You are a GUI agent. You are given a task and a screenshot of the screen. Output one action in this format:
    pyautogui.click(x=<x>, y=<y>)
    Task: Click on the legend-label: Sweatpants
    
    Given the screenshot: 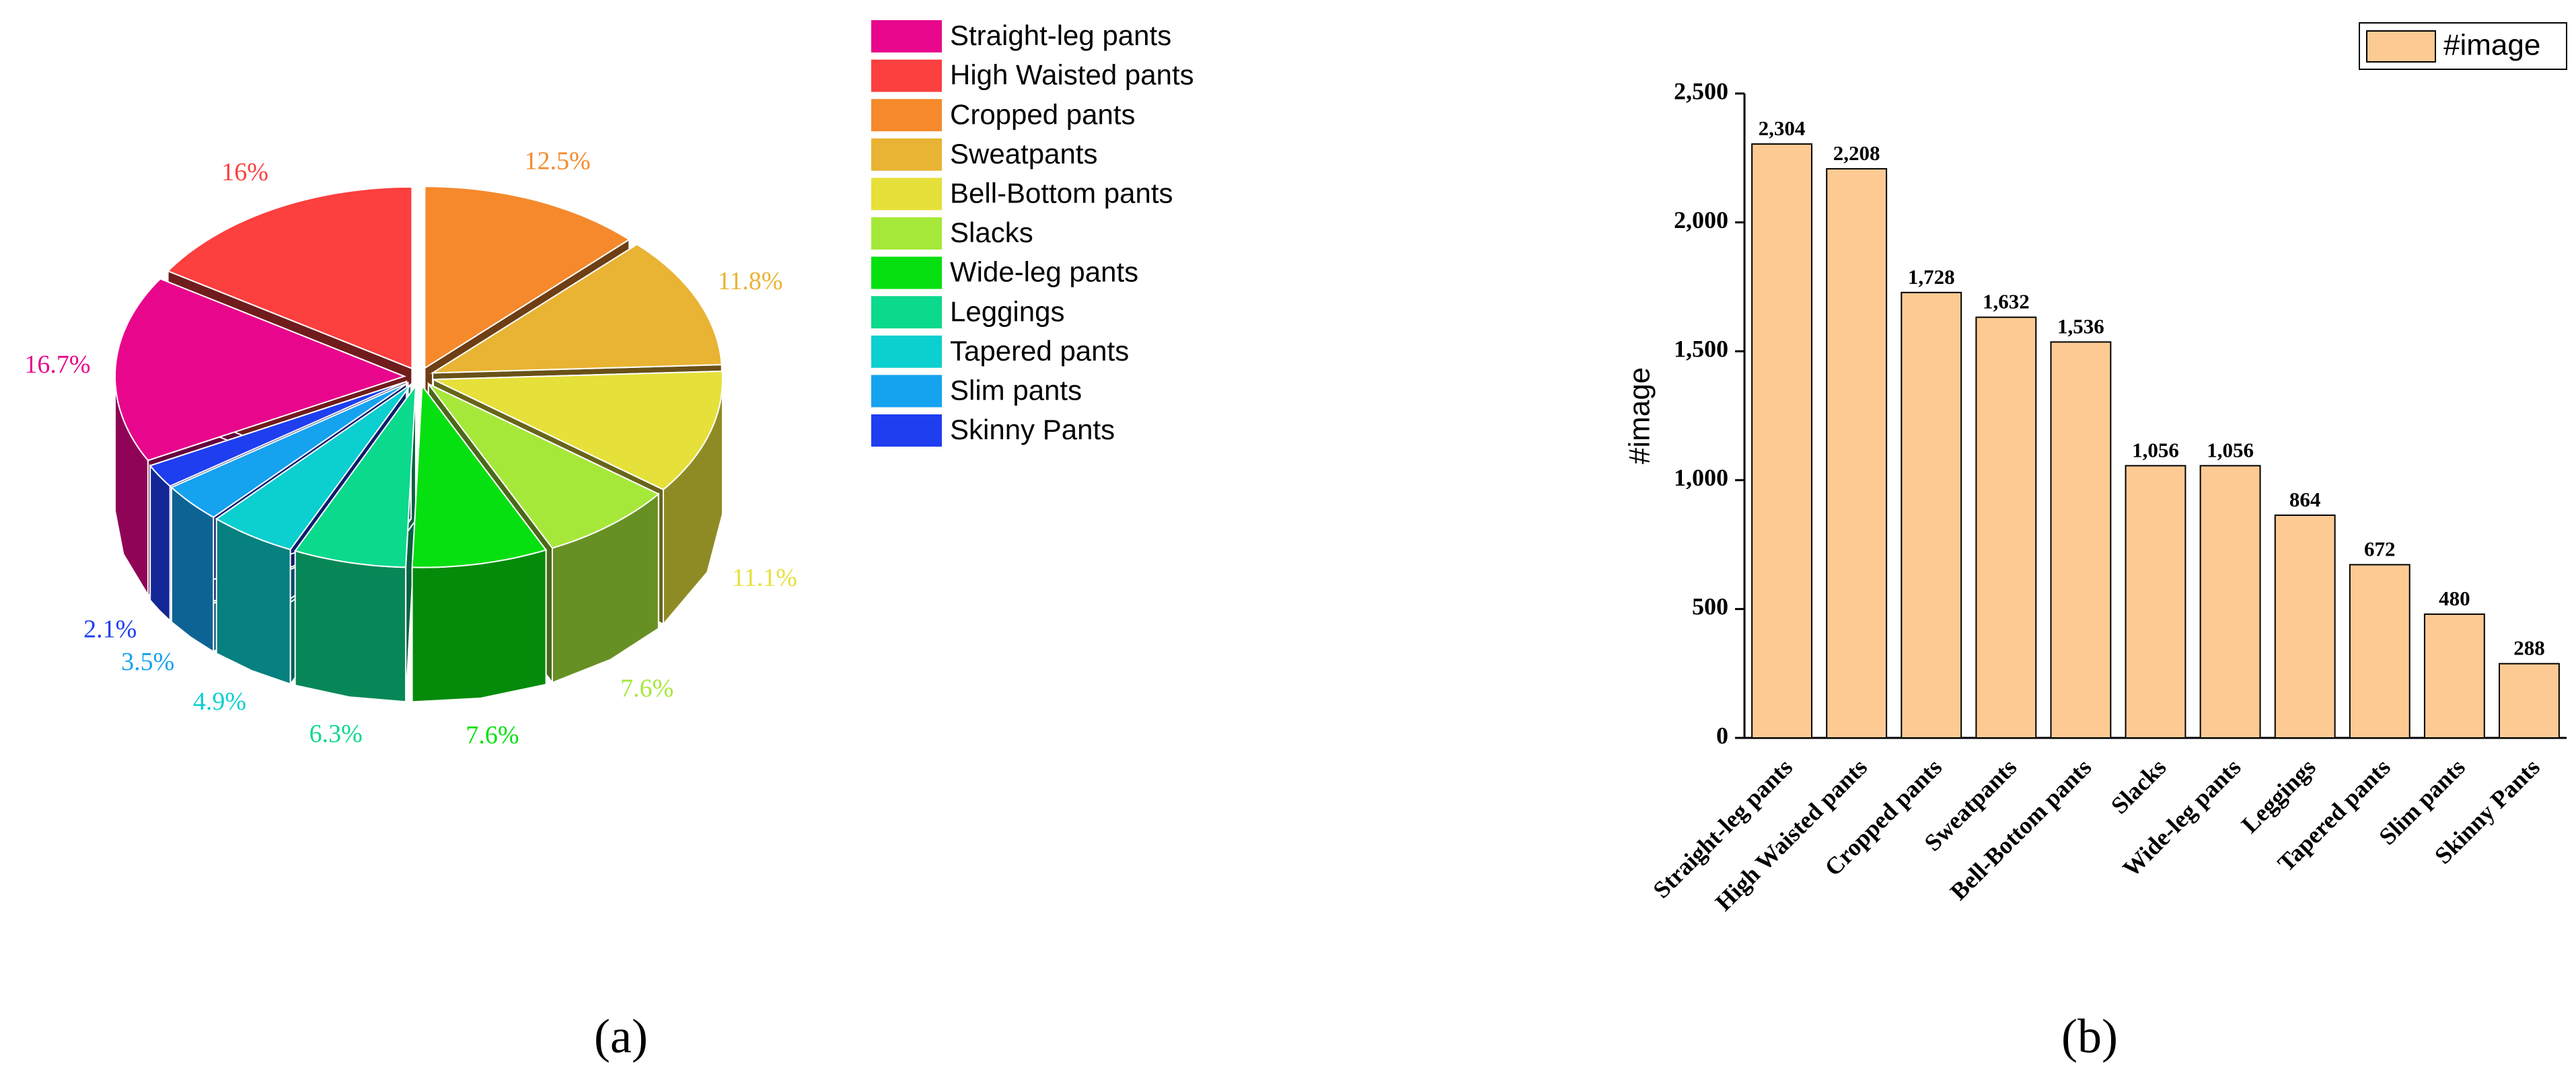 What is the action you would take?
    pyautogui.click(x=1023, y=154)
    